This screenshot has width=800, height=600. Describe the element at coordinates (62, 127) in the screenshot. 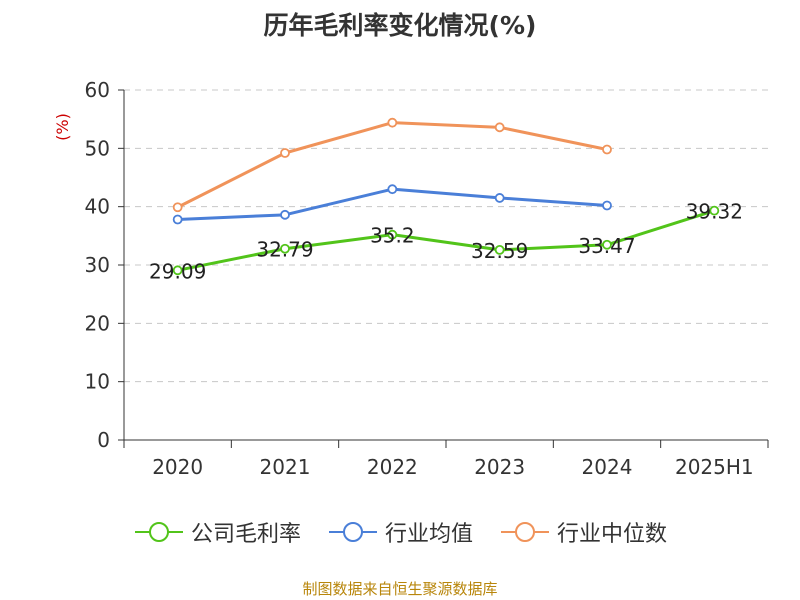

I see `y-axis-label: (%)` at that location.